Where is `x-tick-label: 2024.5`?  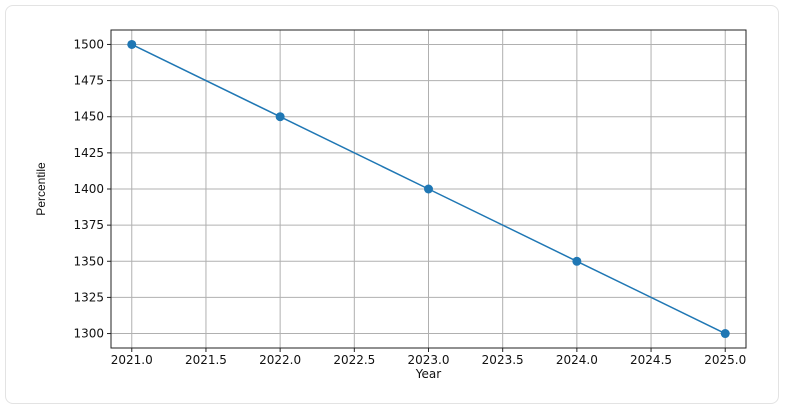 x-tick-label: 2024.5 is located at coordinates (651, 360).